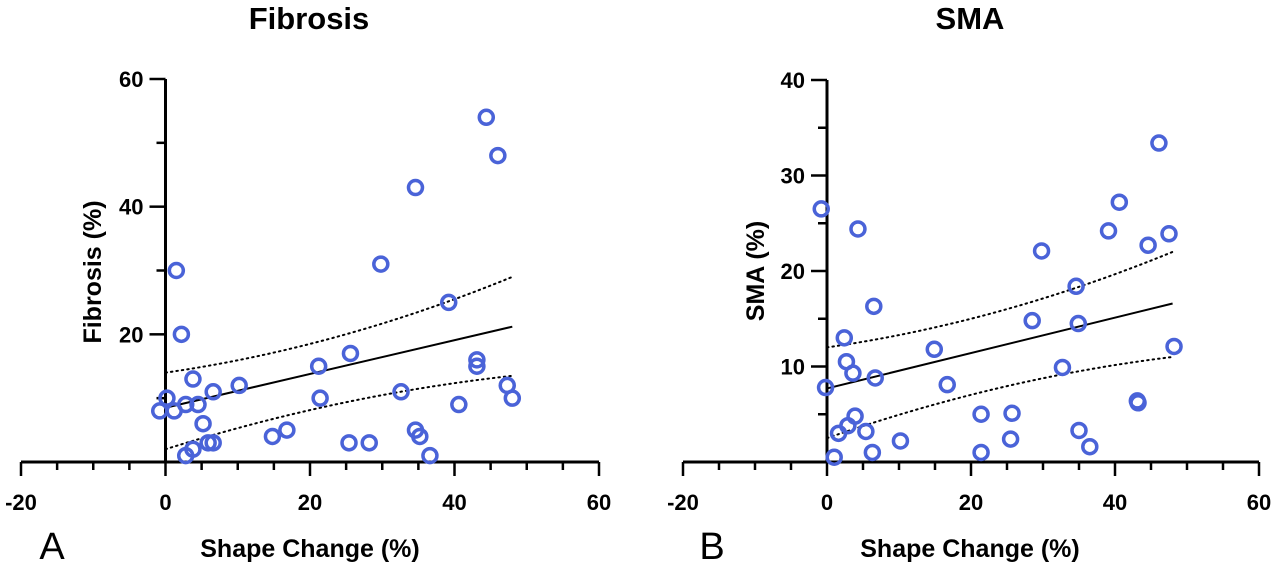  Describe the element at coordinates (970, 18) in the screenshot. I see `chart-title: SMA` at that location.